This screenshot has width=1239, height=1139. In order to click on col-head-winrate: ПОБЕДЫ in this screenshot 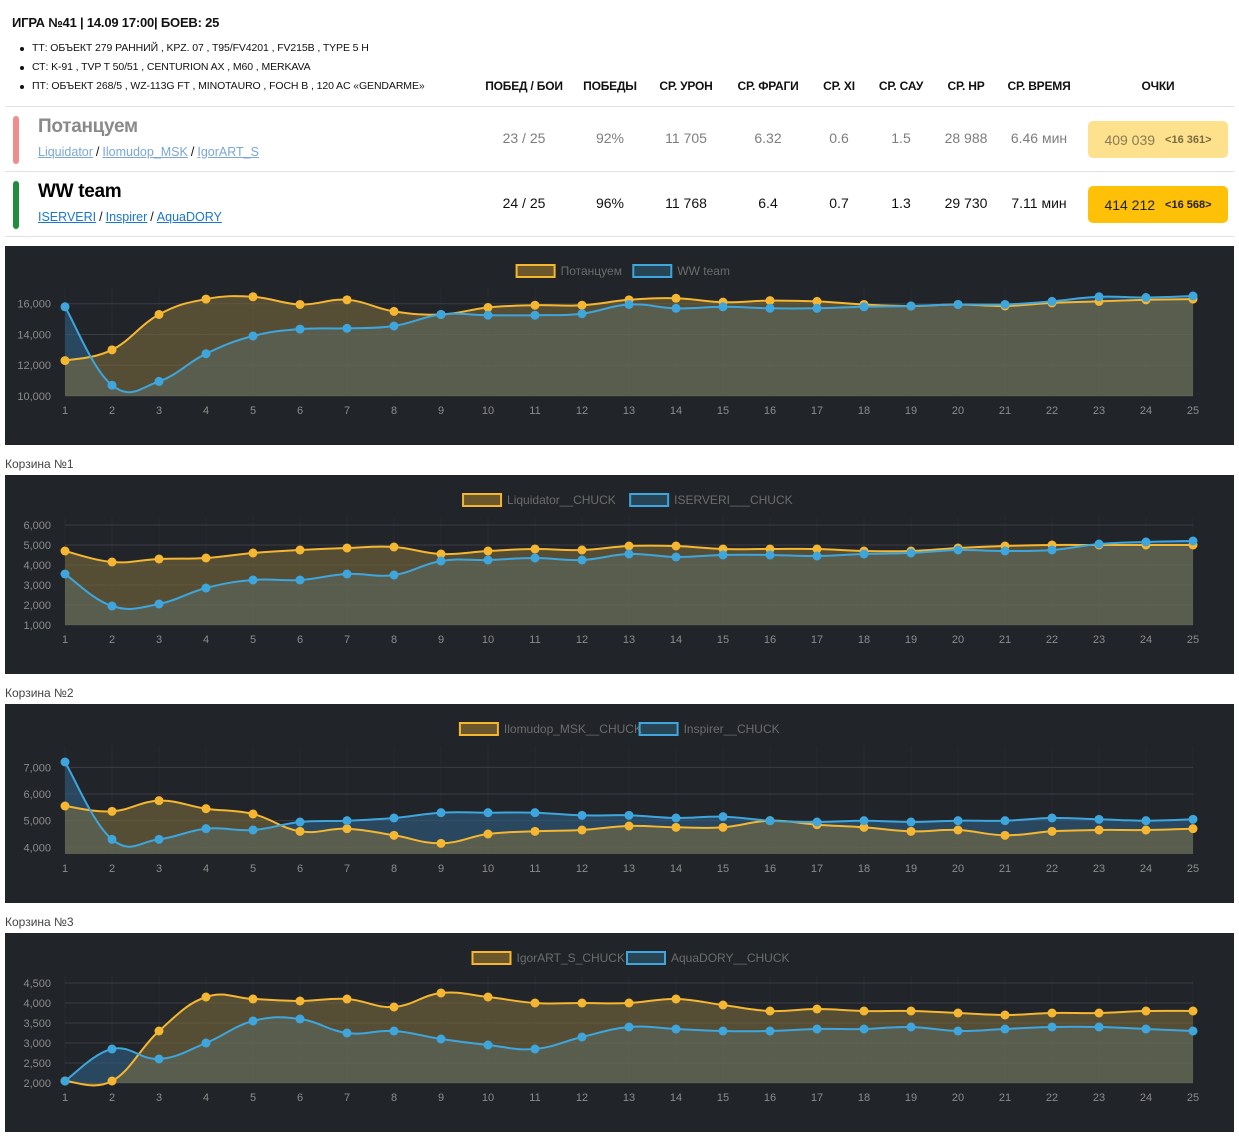, I will do `click(610, 86)`.